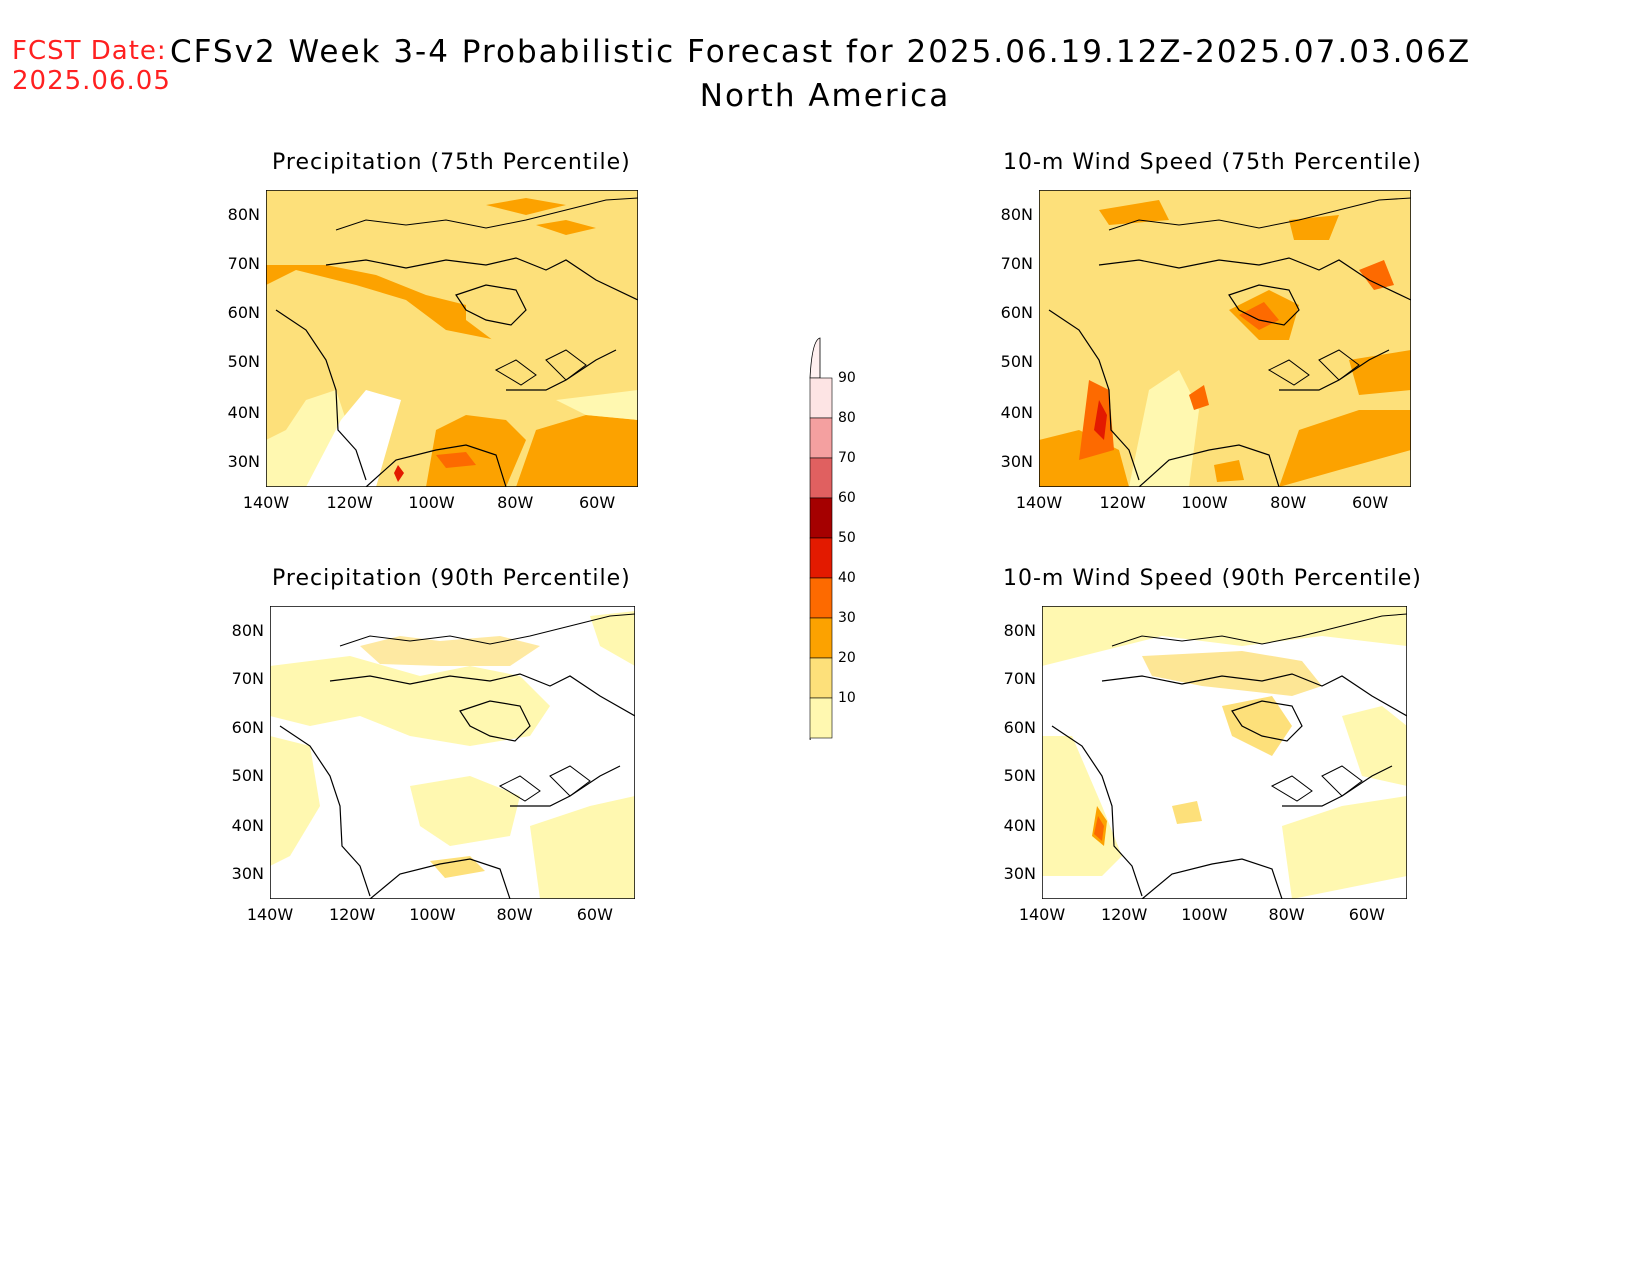  Describe the element at coordinates (847, 378) in the screenshot. I see `colorbar-level-label: 90` at that location.